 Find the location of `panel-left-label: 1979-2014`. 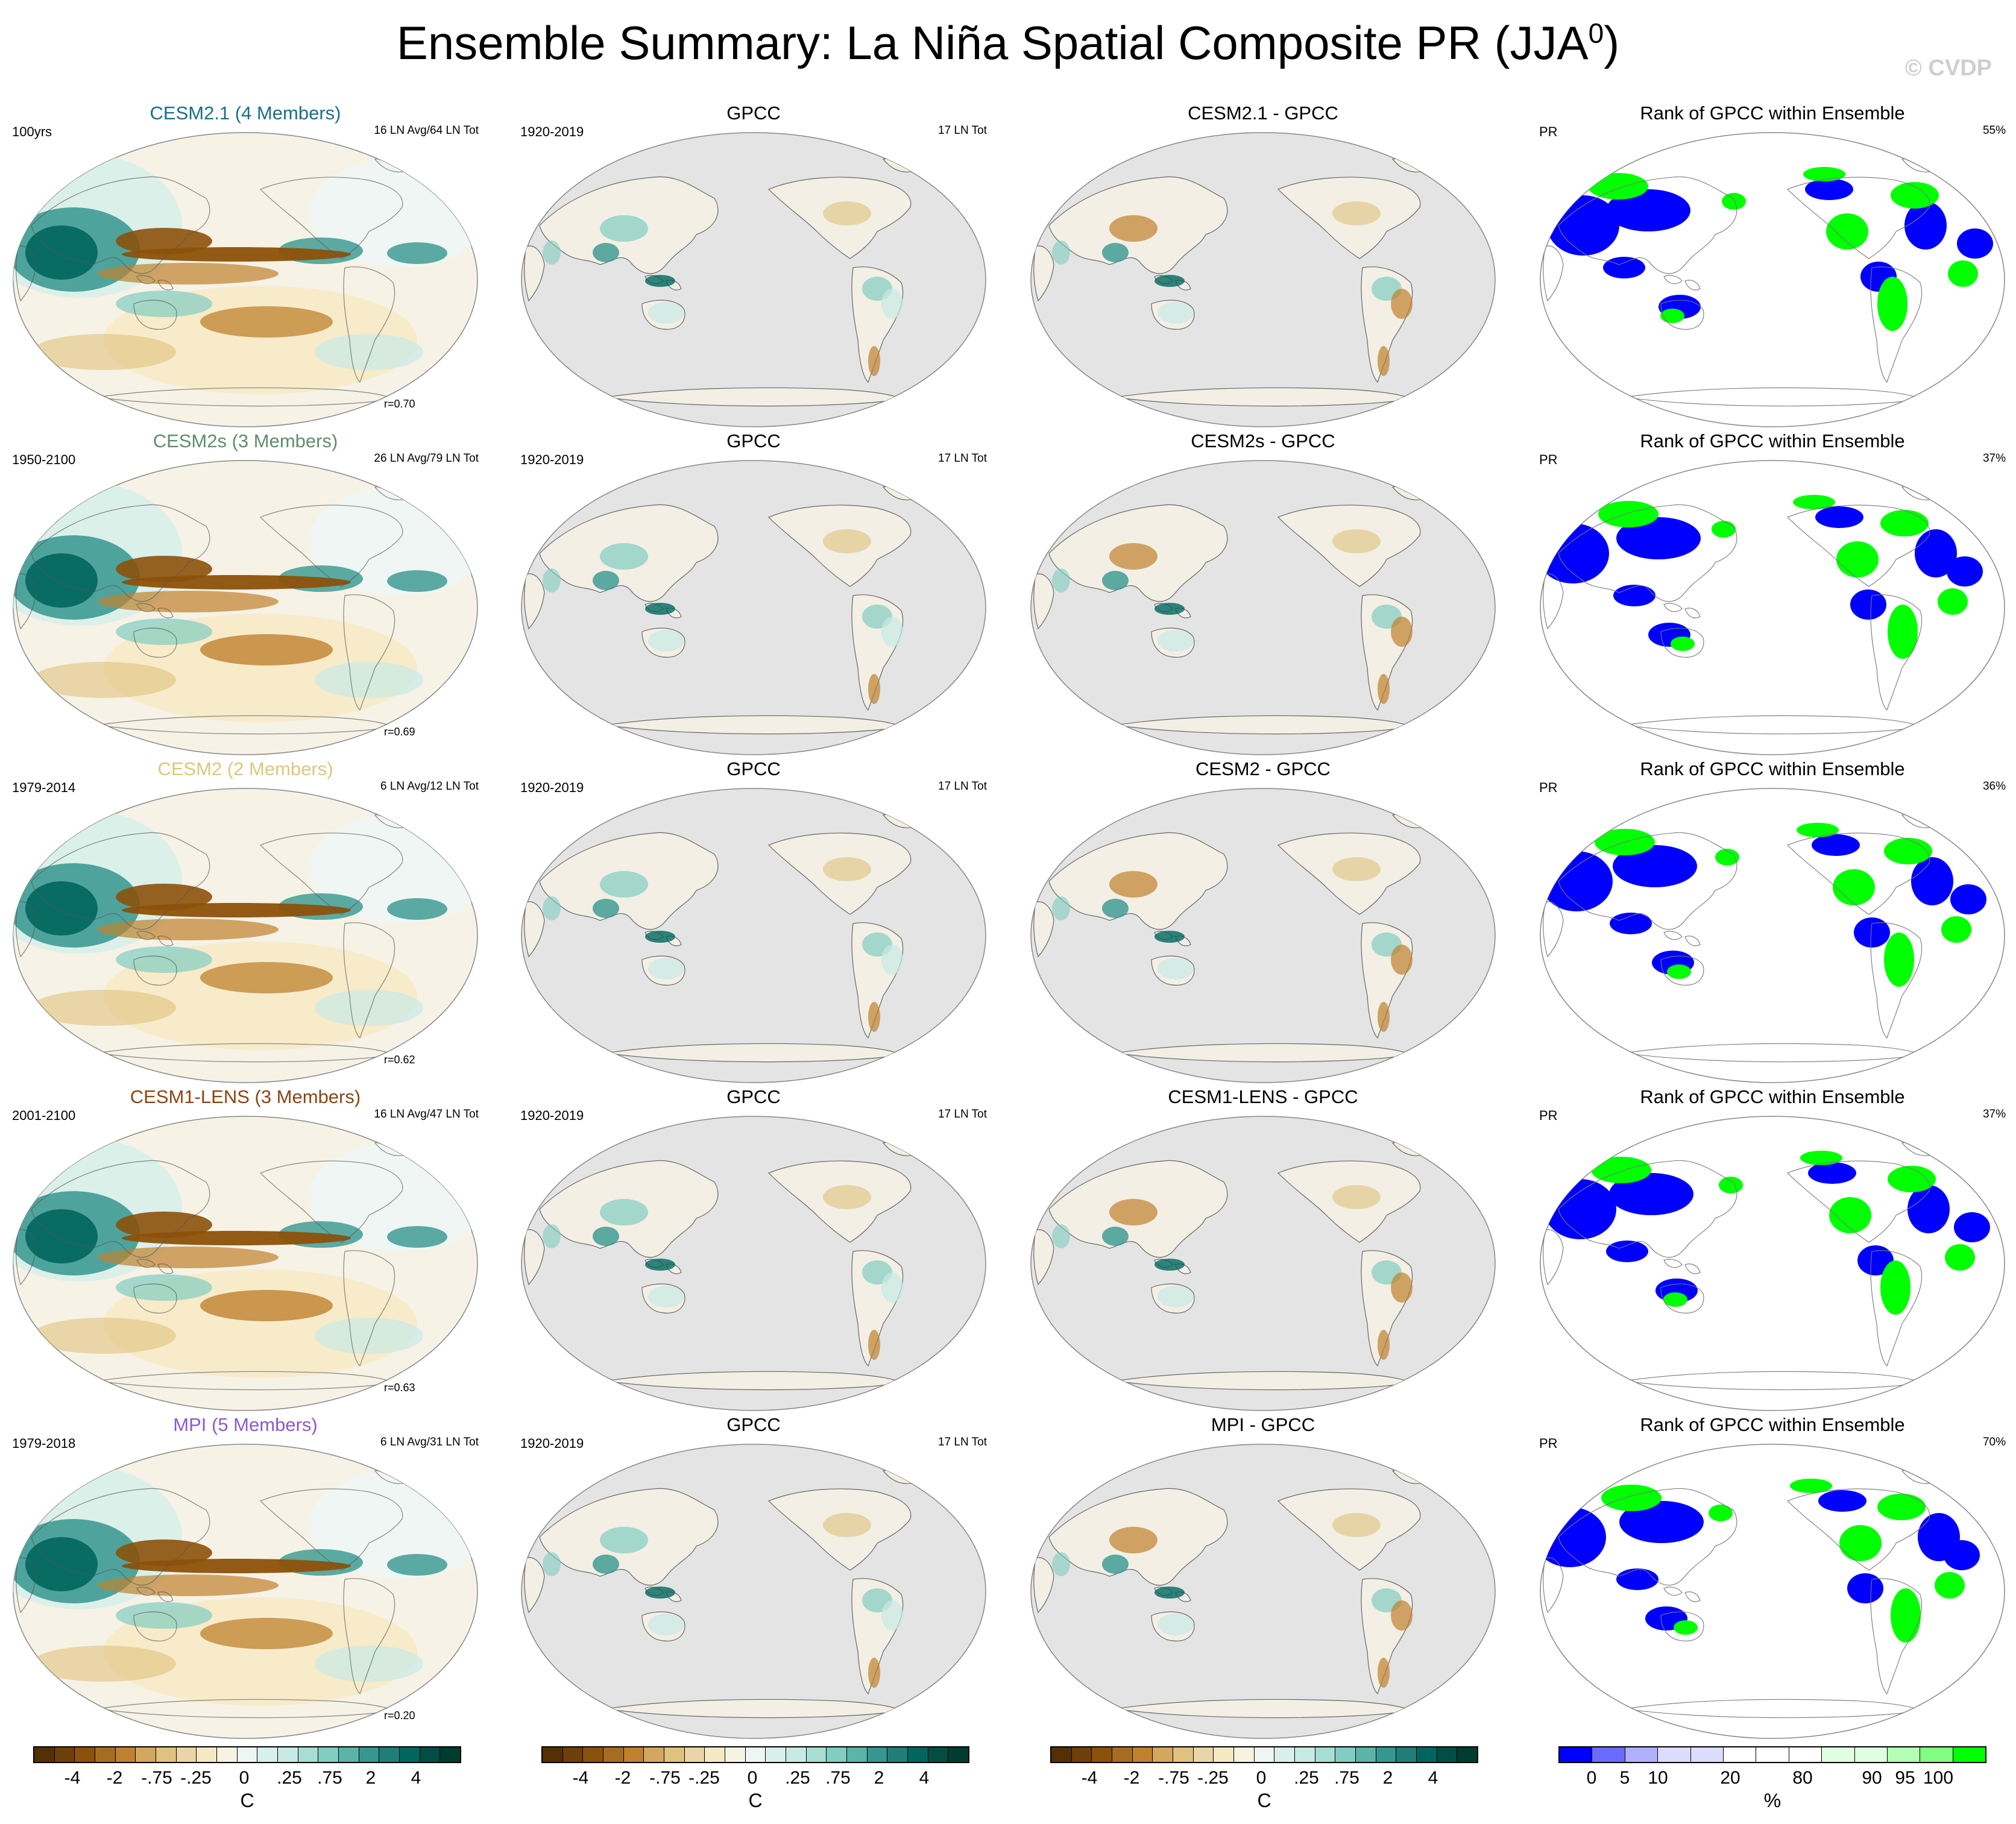

panel-left-label: 1979-2014 is located at coordinates (44, 787).